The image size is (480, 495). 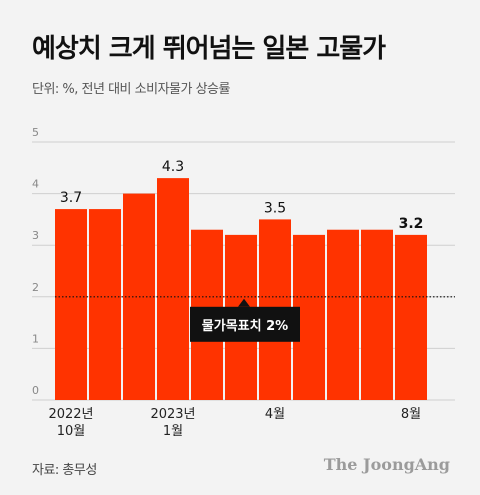 What do you see at coordinates (411, 224) in the screenshot?
I see `data-label: 3.2` at bounding box center [411, 224].